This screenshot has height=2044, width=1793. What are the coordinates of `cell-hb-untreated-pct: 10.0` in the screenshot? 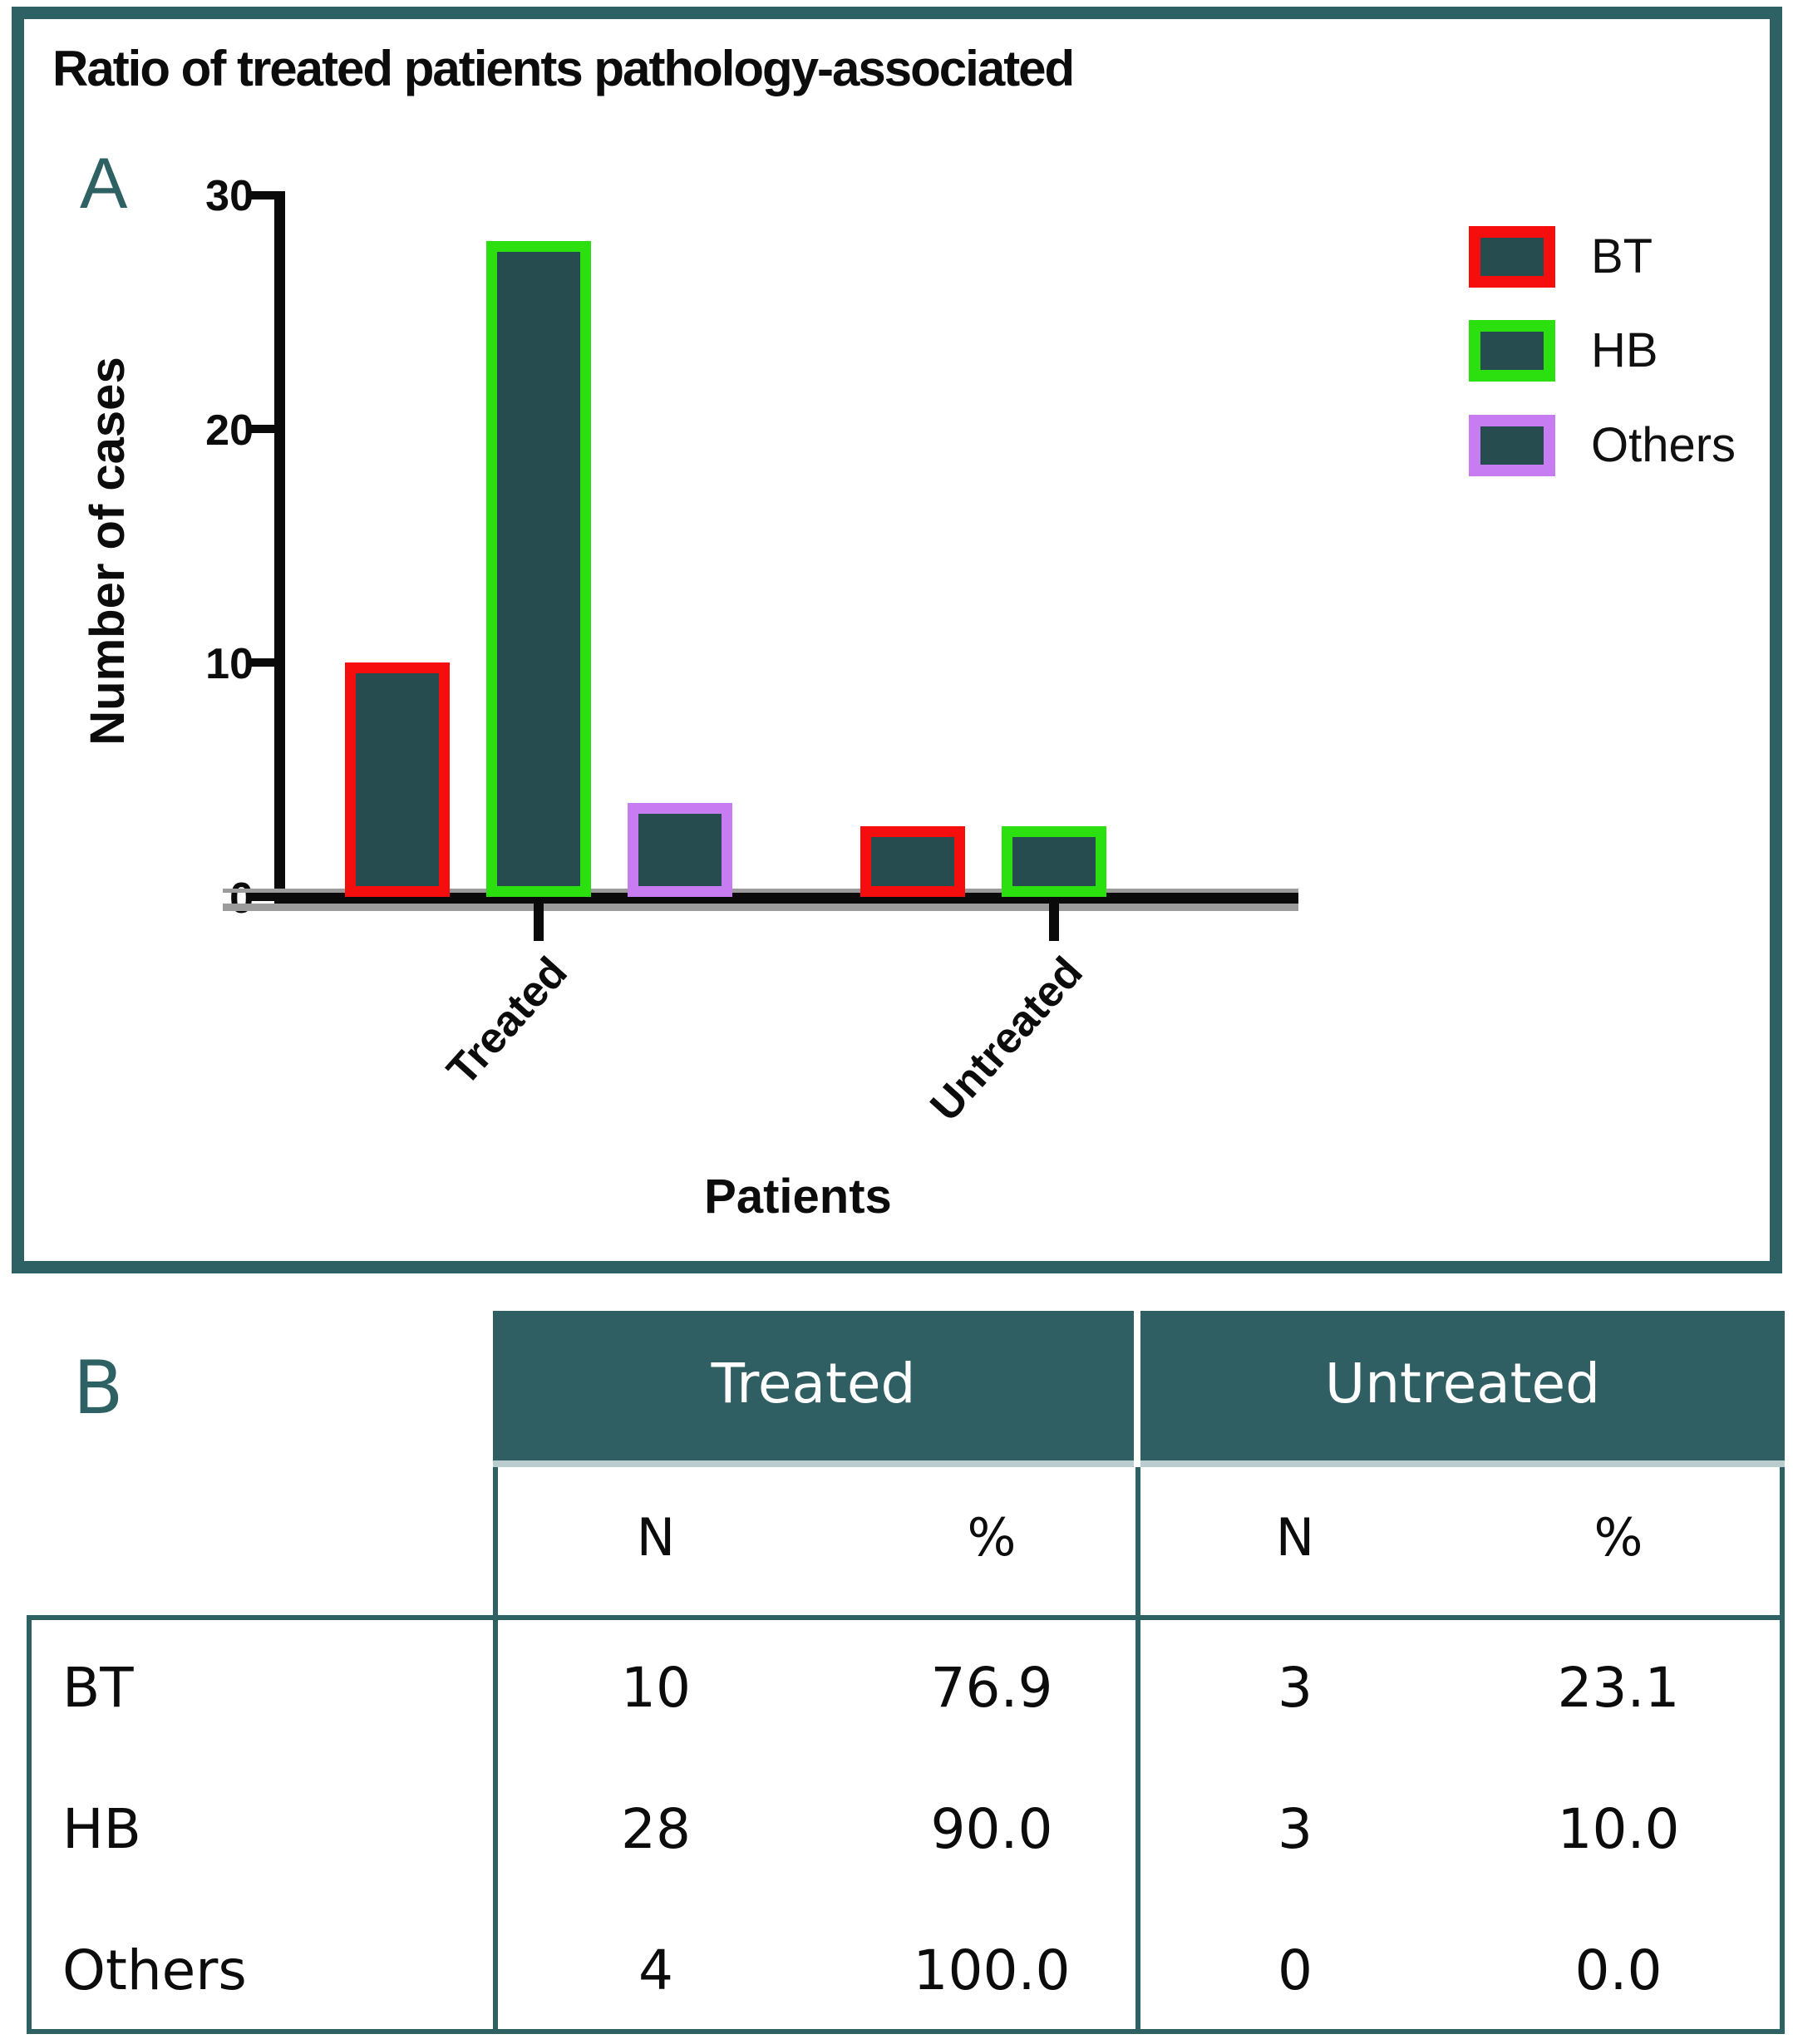 It's located at (1618, 1829).